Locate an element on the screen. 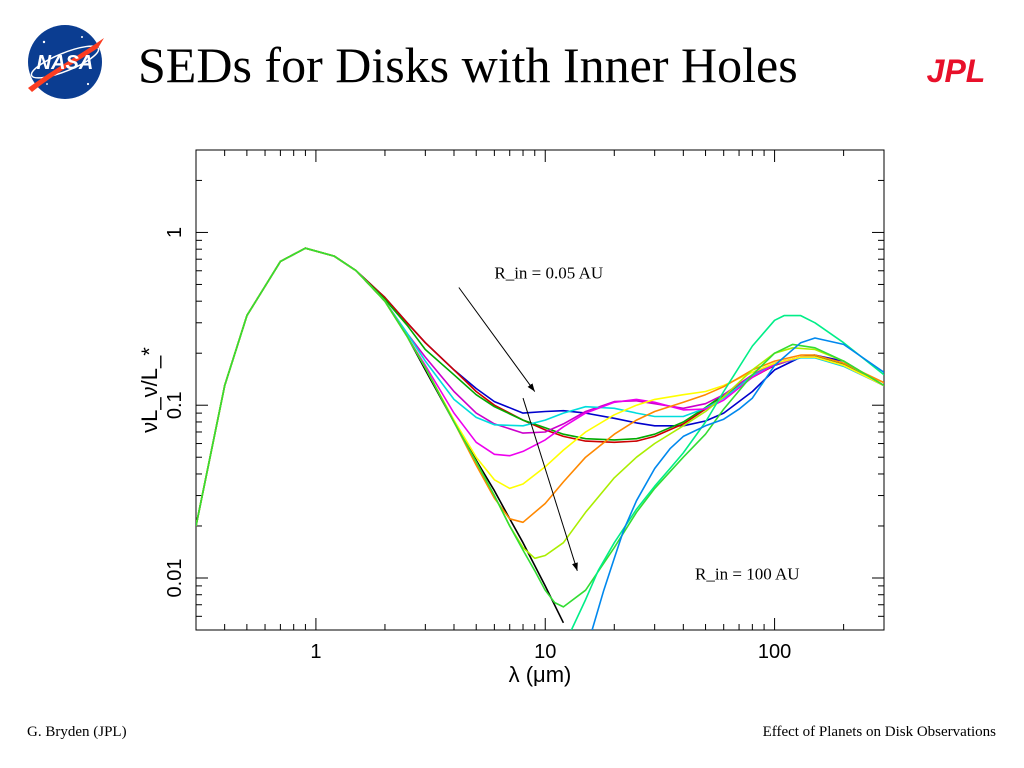 This screenshot has width=1024, height=768. nasa-logo: NASA is located at coordinates (65, 62).